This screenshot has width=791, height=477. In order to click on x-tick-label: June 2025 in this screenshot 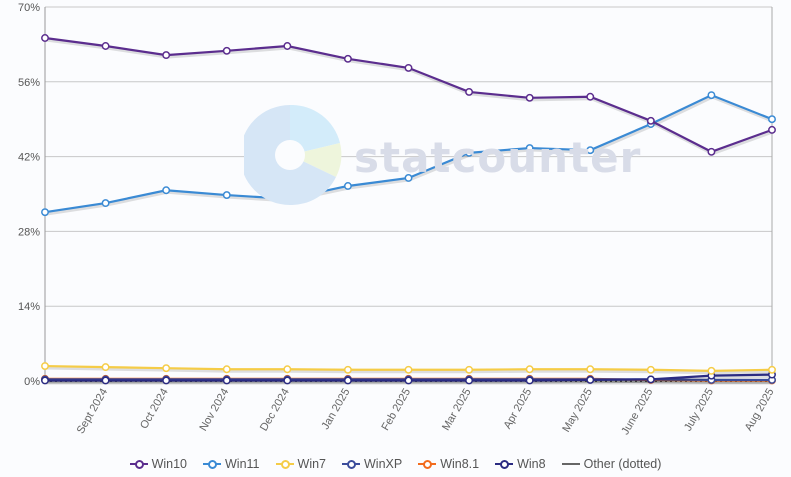, I will do `click(637, 412)`.